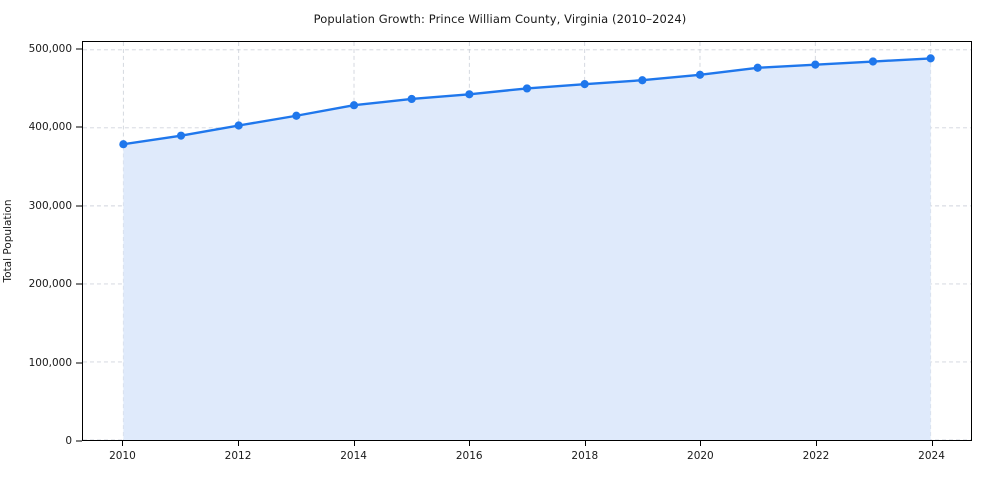 This screenshot has height=500, width=1000. What do you see at coordinates (50, 284) in the screenshot?
I see `y-tick-label: 200,000` at bounding box center [50, 284].